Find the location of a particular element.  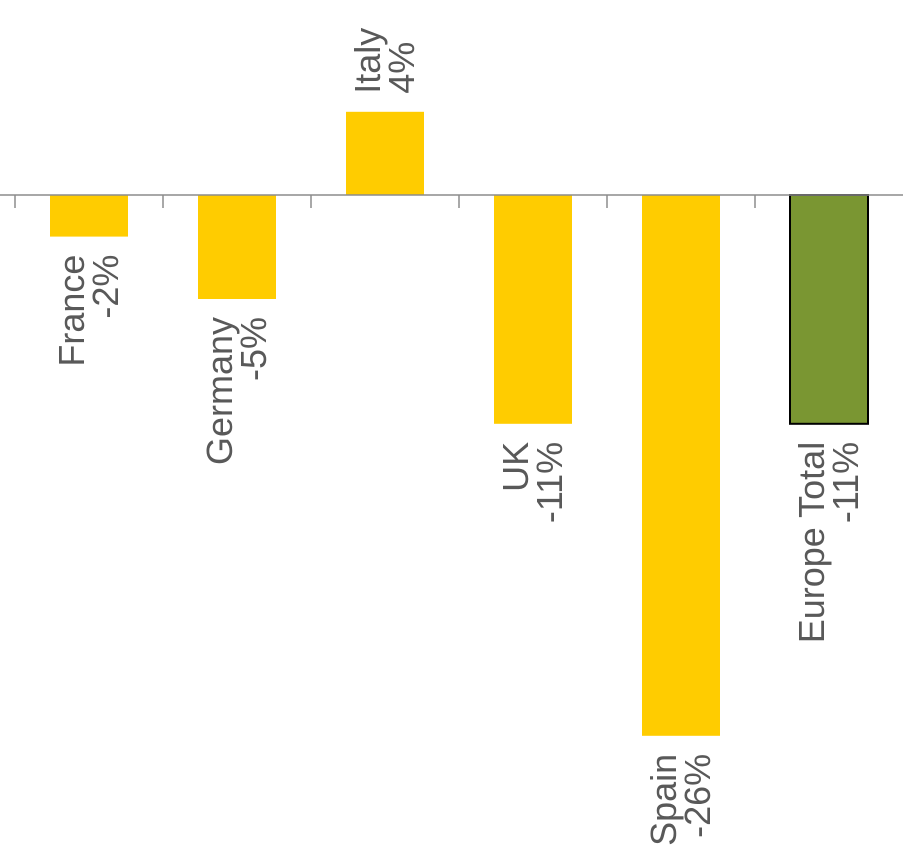

label-europe-total: Europe Total-11% is located at coordinates (828, 542).